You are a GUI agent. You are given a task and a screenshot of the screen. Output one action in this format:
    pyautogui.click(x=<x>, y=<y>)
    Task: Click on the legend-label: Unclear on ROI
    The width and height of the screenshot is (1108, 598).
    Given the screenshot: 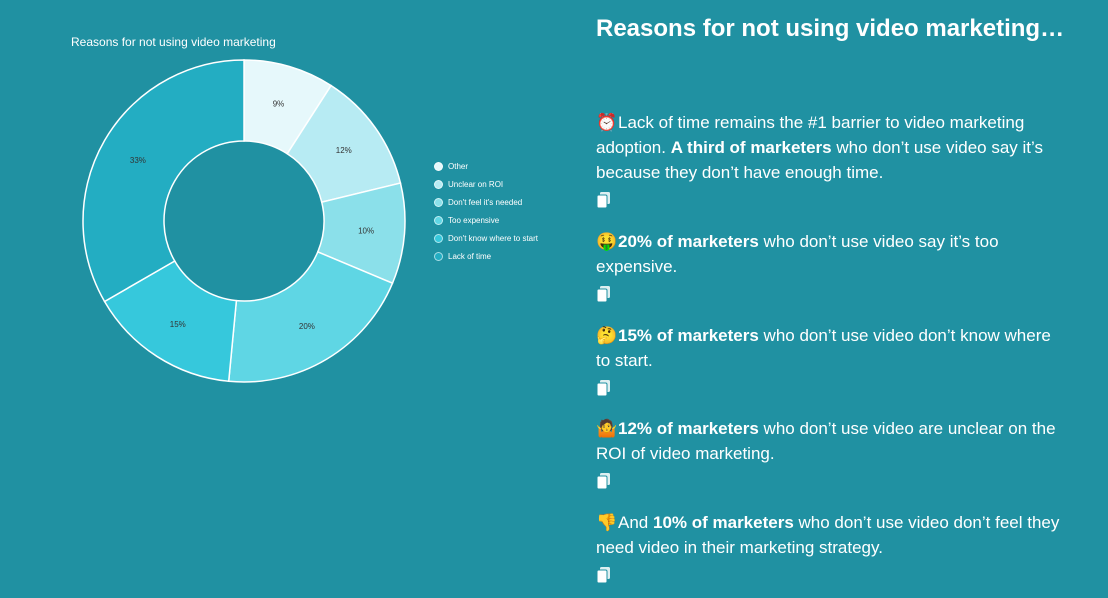 What is the action you would take?
    pyautogui.click(x=476, y=184)
    